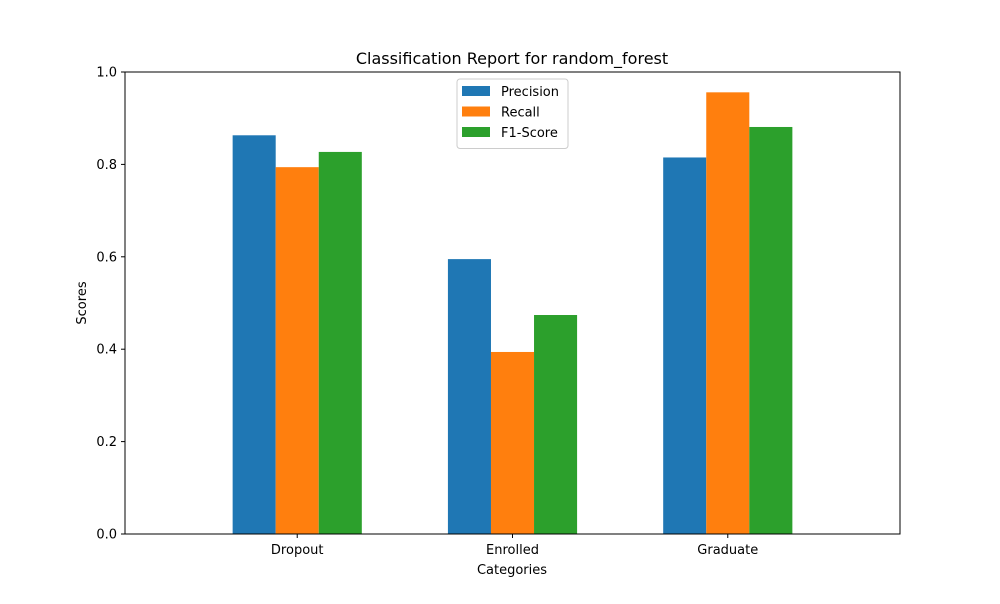  Describe the element at coordinates (110, 304) in the screenshot. I see `y-axis-ticks: 0.0 0.2 0.4 0.6 0.8 1.0` at that location.